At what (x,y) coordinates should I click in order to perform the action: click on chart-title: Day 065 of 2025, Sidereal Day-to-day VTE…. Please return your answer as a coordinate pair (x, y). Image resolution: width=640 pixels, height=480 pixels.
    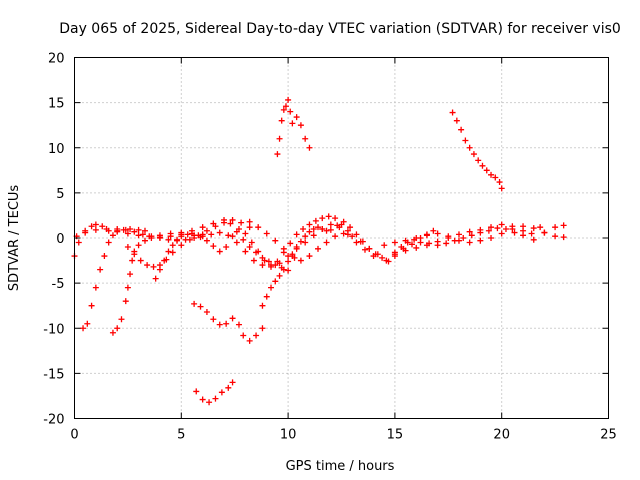
    Looking at the image, I should click on (340, 29).